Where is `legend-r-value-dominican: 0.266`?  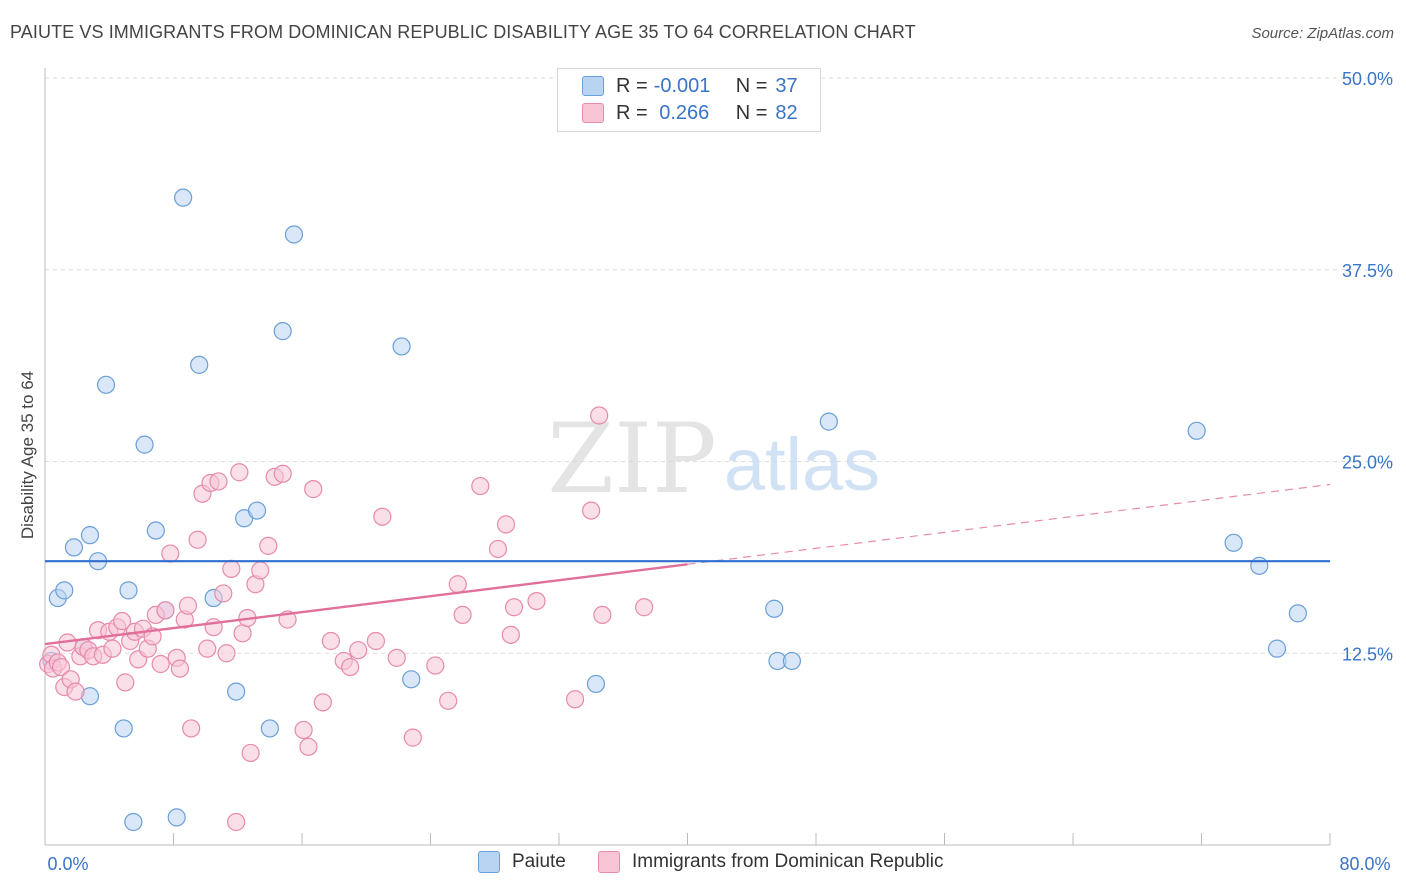 legend-r-value-dominican: 0.266 is located at coordinates (681, 112).